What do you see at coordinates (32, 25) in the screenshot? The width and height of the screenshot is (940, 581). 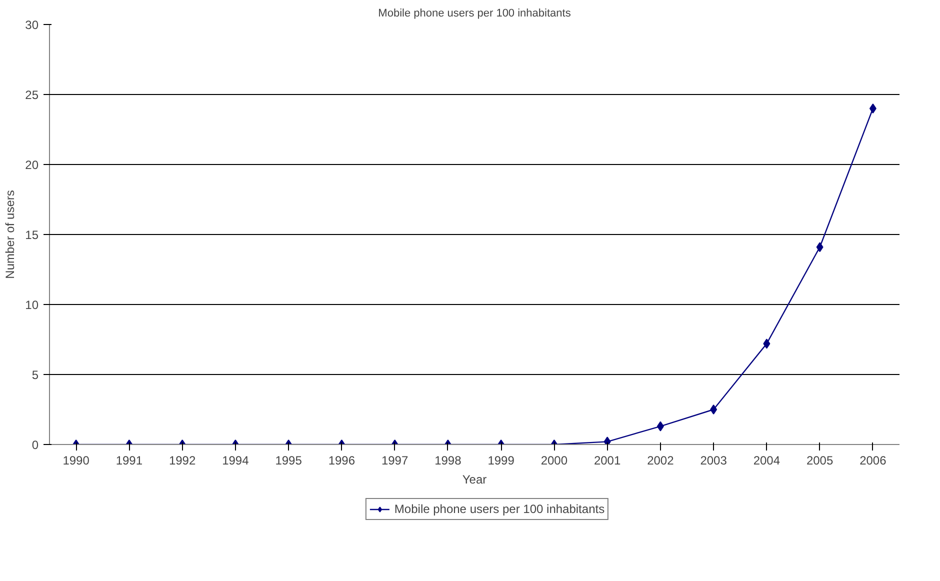 I see `y-tick-label: 30` at bounding box center [32, 25].